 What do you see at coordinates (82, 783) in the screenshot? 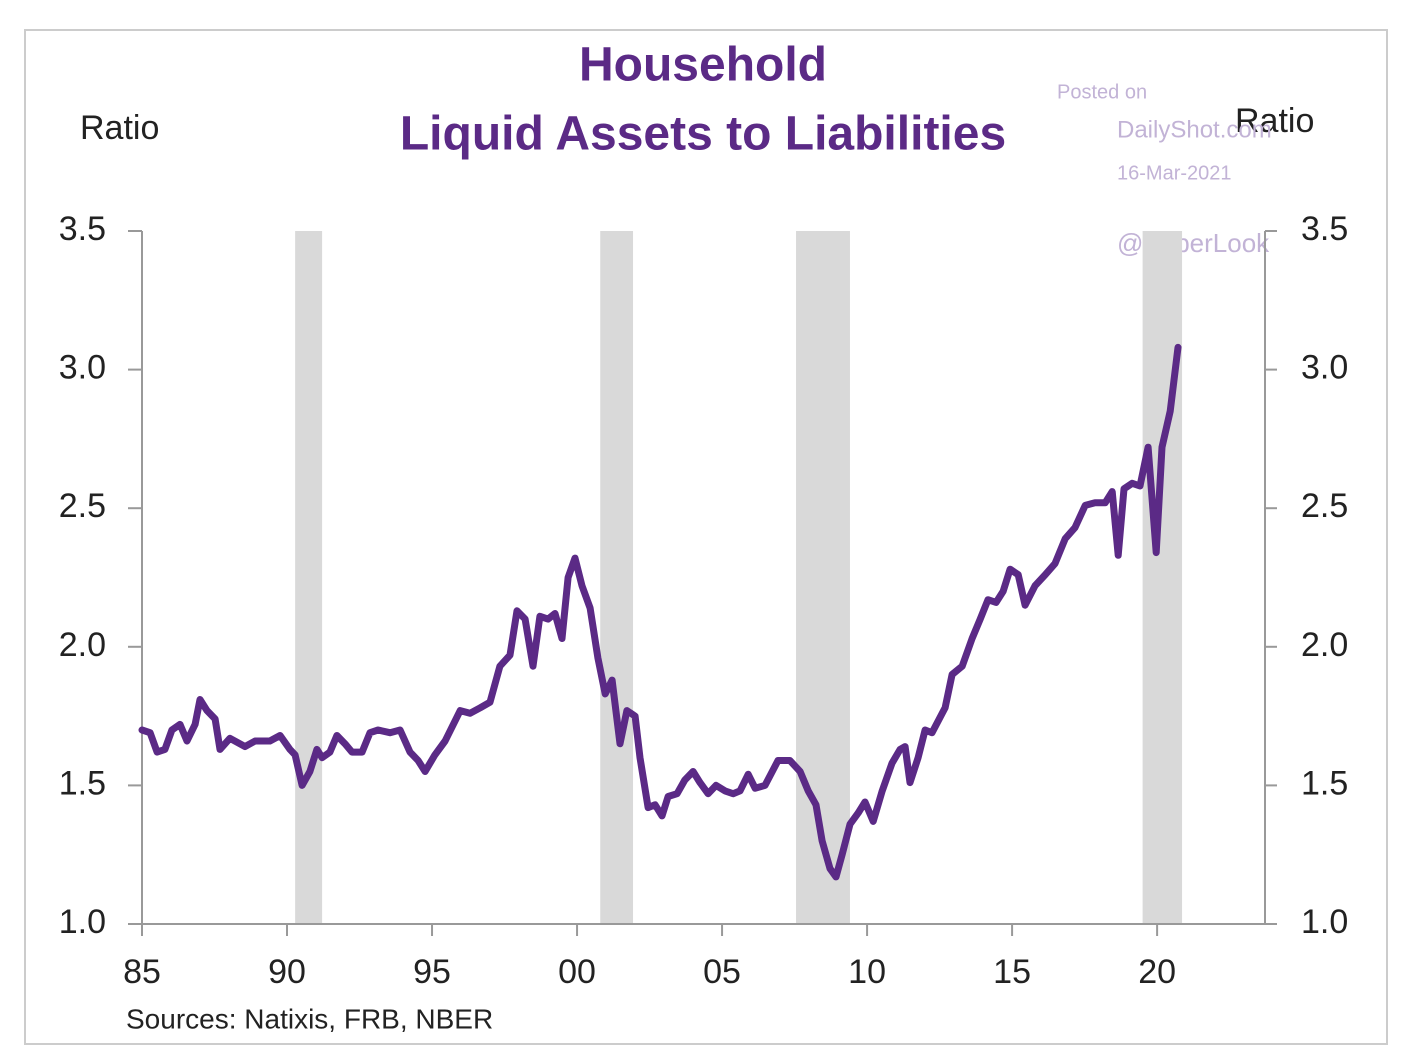
I see `y-tick-label: 1.5` at bounding box center [82, 783].